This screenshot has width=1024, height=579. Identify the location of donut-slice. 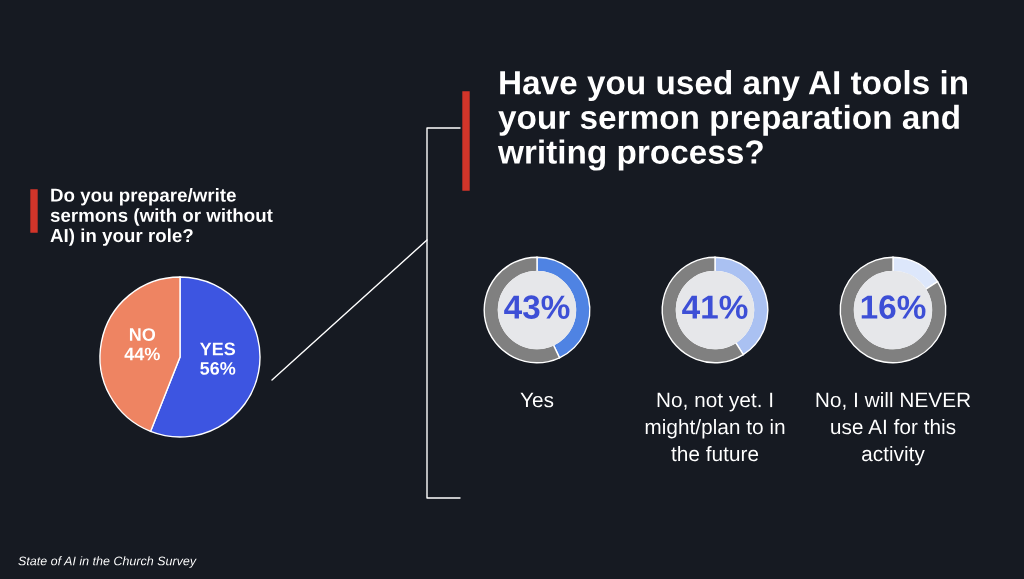
(893, 310).